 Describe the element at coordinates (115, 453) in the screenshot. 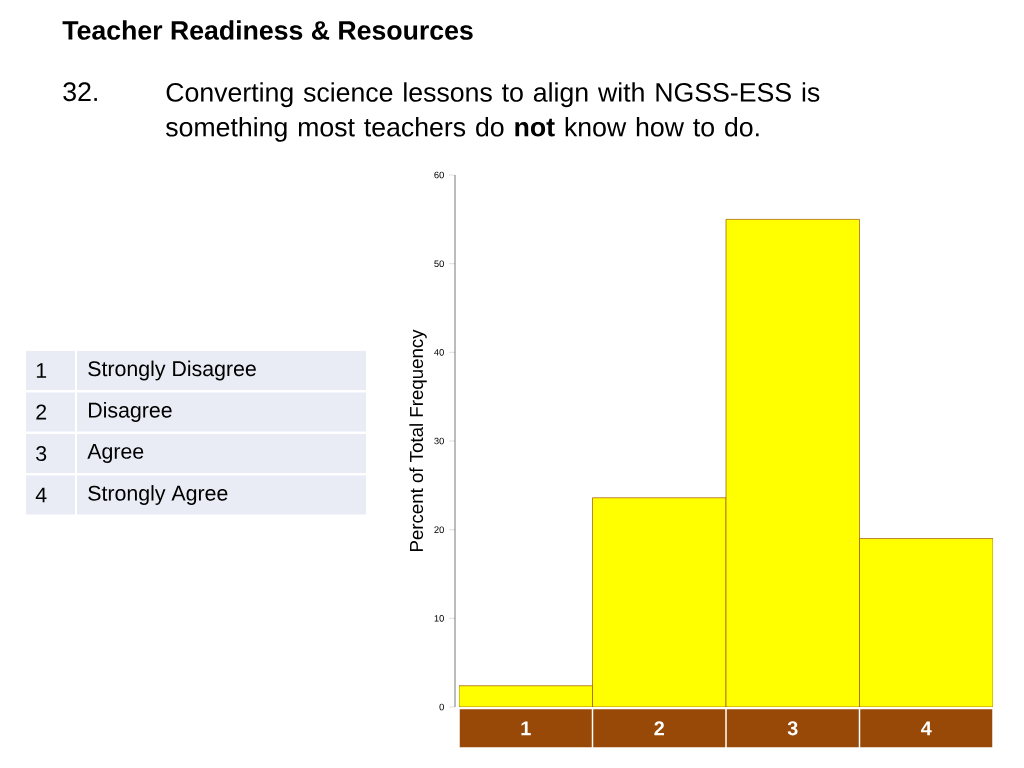

I see `text: Agree` at that location.